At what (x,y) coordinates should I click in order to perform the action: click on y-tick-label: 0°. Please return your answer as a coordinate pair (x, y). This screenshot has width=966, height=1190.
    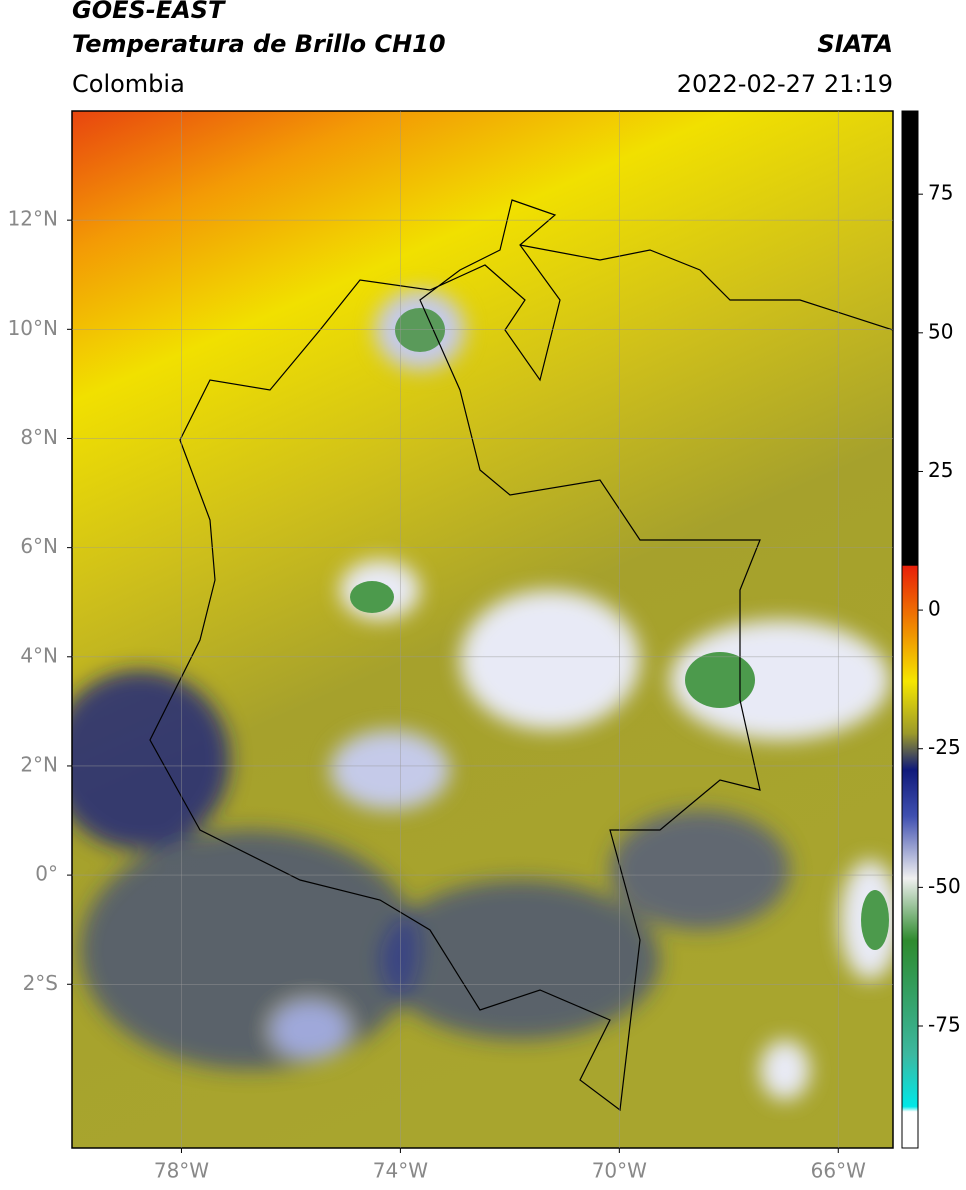
    Looking at the image, I should click on (46, 874).